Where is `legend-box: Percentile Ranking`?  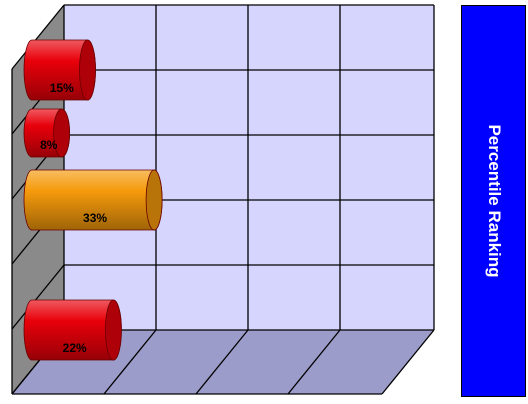 legend-box: Percentile Ranking is located at coordinates (493, 201).